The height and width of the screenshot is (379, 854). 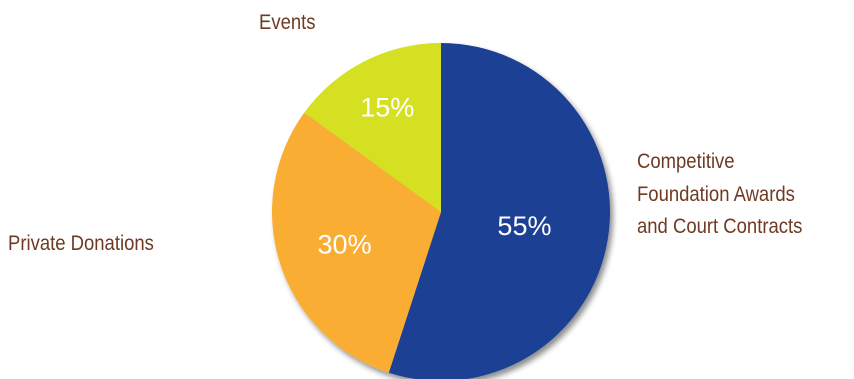 I want to click on slice-label-line: Private Donations, so click(x=81, y=244).